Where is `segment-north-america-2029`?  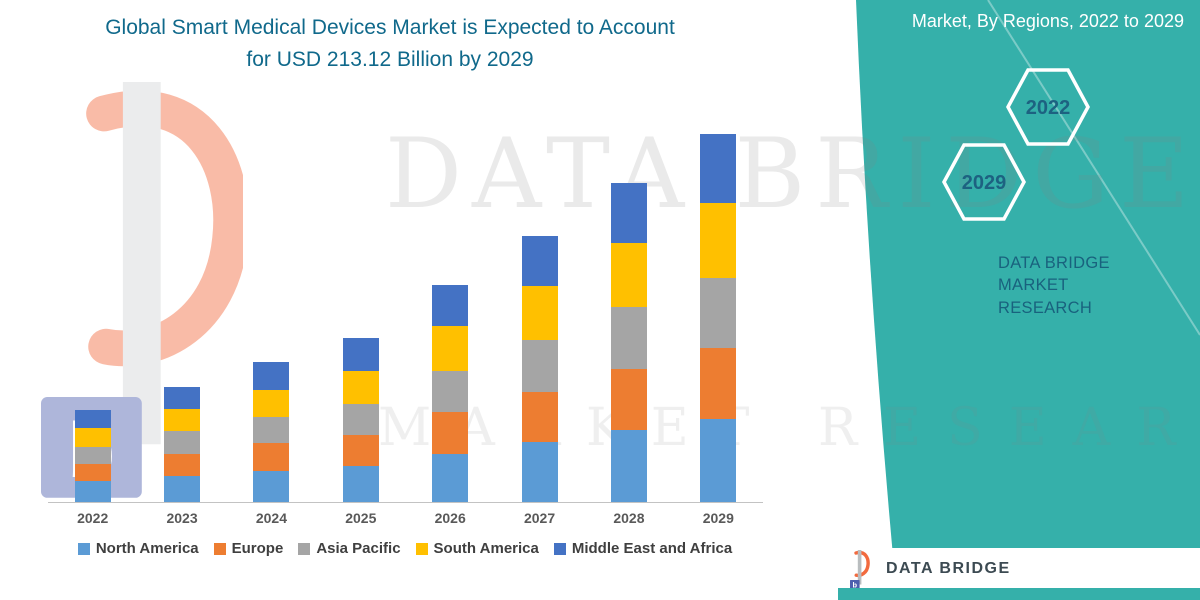 segment-north-america-2029 is located at coordinates (718, 460).